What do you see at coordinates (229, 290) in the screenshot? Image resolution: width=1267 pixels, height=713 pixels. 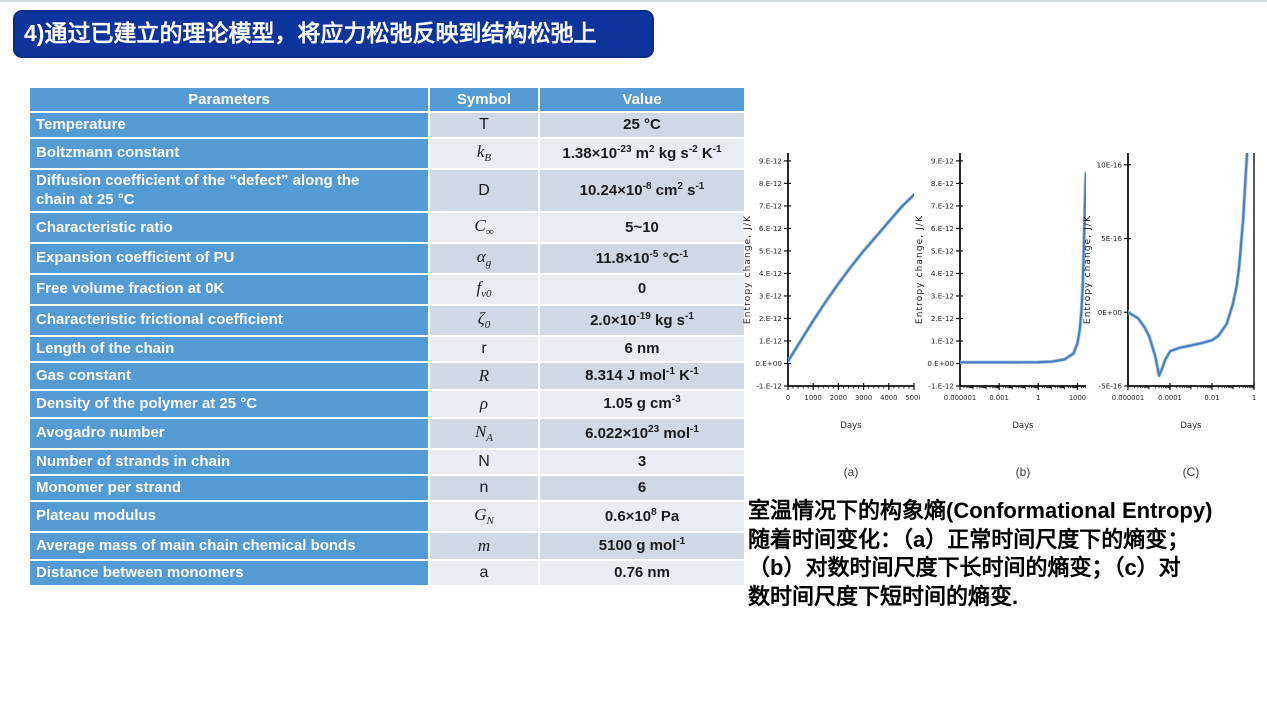 I see `parameter-name-cell: Free volume fraction at 0K` at bounding box center [229, 290].